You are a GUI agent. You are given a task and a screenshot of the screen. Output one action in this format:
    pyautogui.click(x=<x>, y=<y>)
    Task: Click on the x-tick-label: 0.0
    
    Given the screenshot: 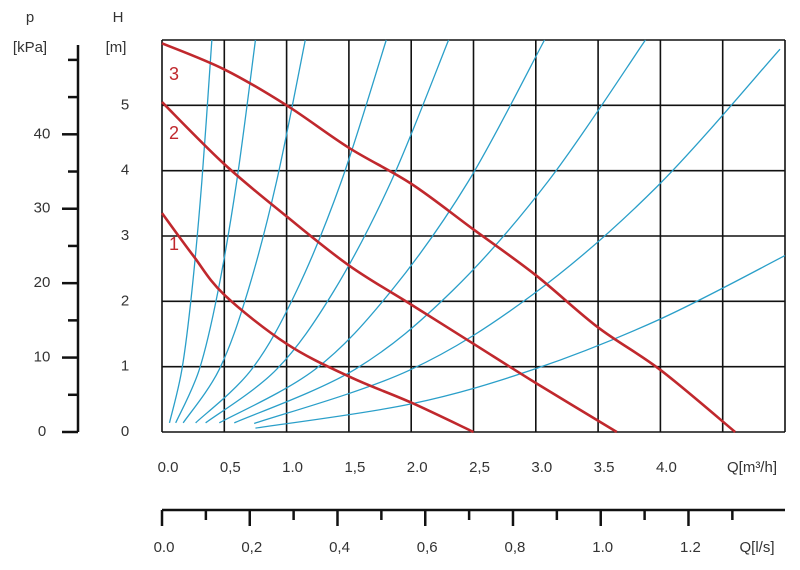 What is the action you would take?
    pyautogui.click(x=168, y=467)
    